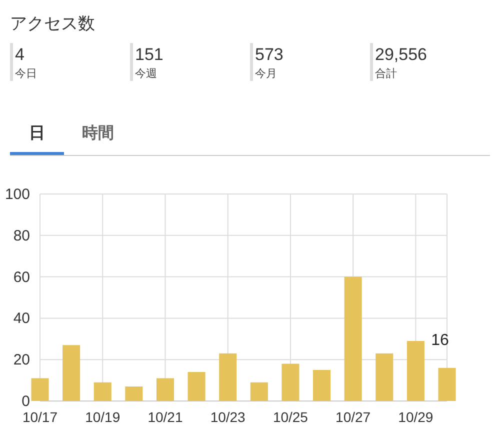  What do you see at coordinates (165, 417) in the screenshot?
I see `x-tick-label: 10/21` at bounding box center [165, 417].